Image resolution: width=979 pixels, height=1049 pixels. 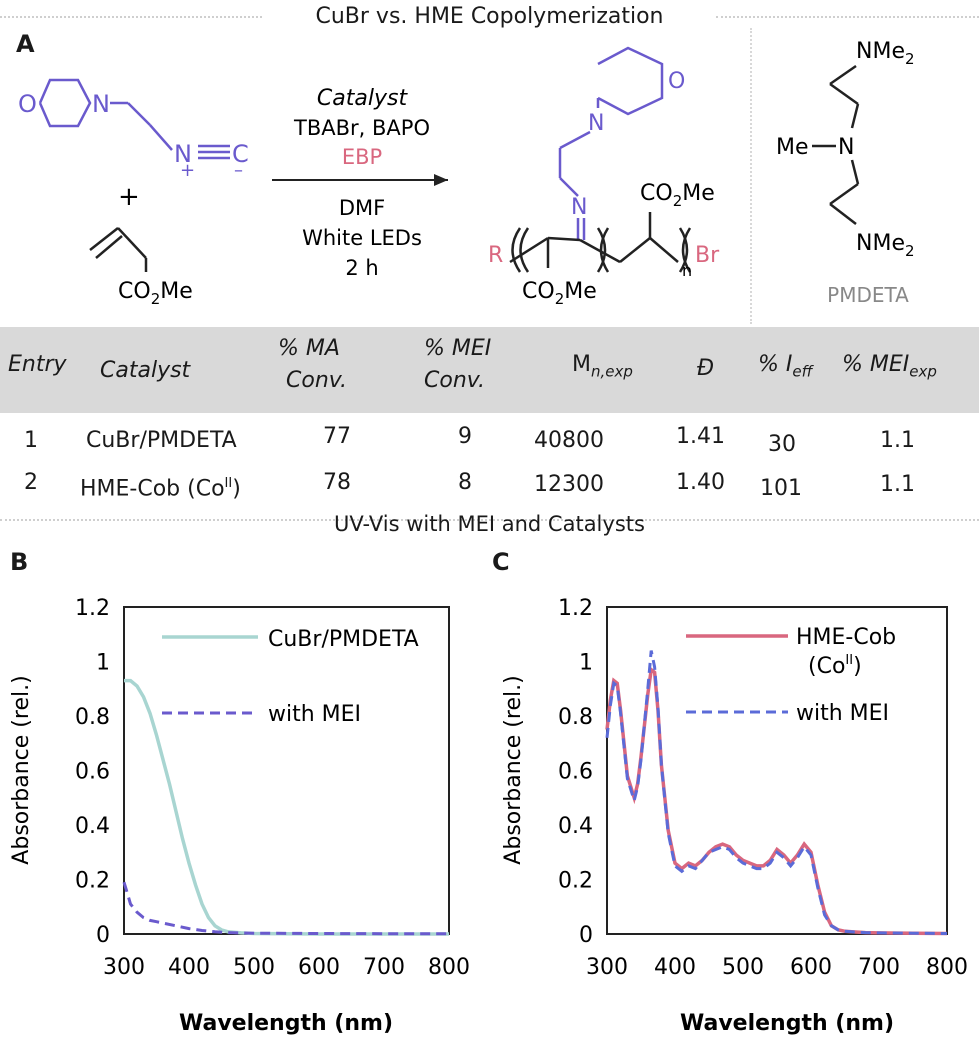 What do you see at coordinates (611, 143) in the screenshot?
I see `product-morpholine-side-chain` at bounding box center [611, 143].